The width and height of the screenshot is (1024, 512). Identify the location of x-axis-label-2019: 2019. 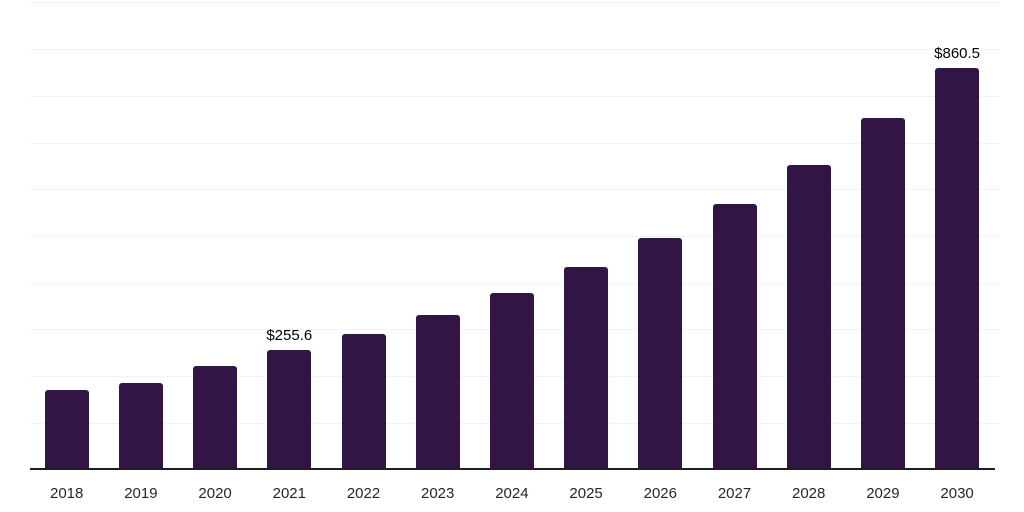
(141, 493).